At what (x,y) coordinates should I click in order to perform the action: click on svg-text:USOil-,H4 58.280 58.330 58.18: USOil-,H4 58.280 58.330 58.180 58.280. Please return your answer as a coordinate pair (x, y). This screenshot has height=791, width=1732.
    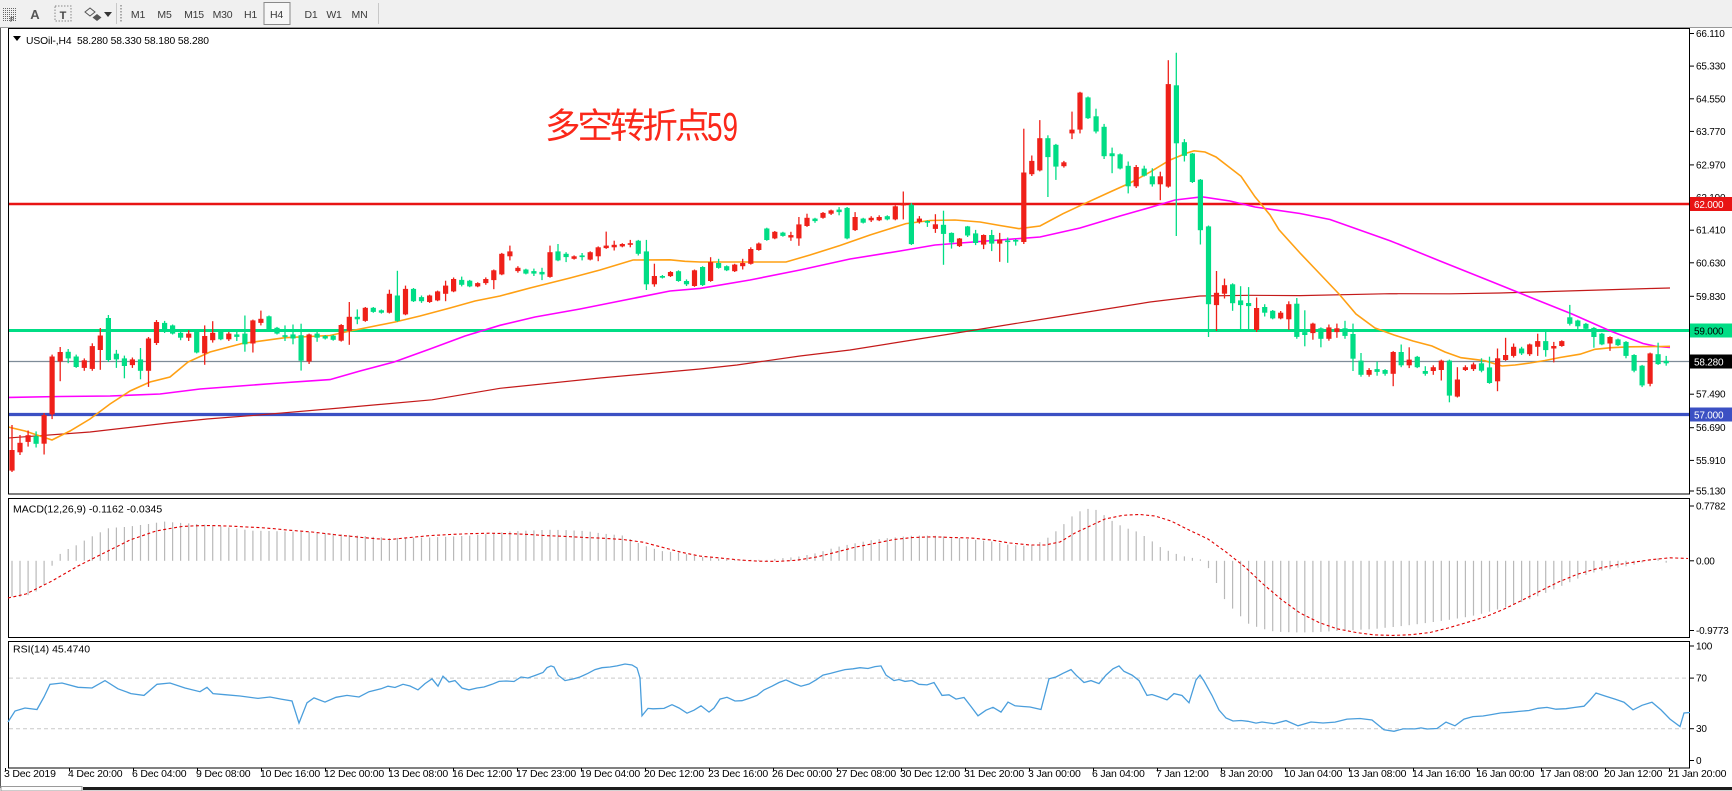
    Looking at the image, I should click on (117, 41).